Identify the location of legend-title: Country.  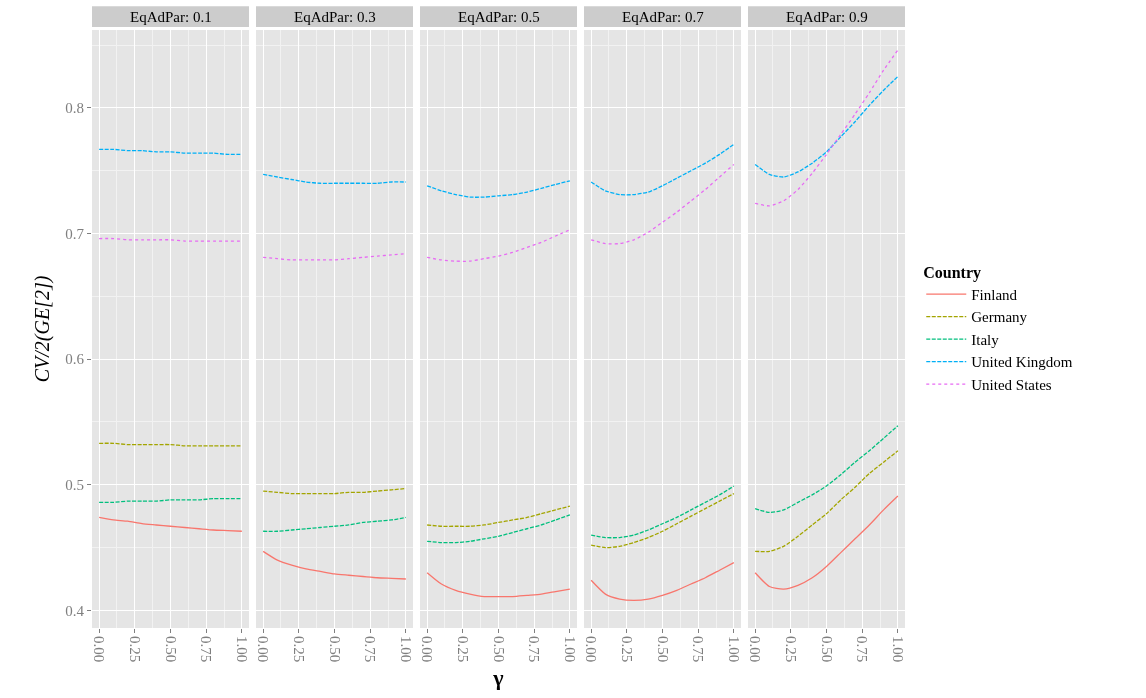
(952, 272).